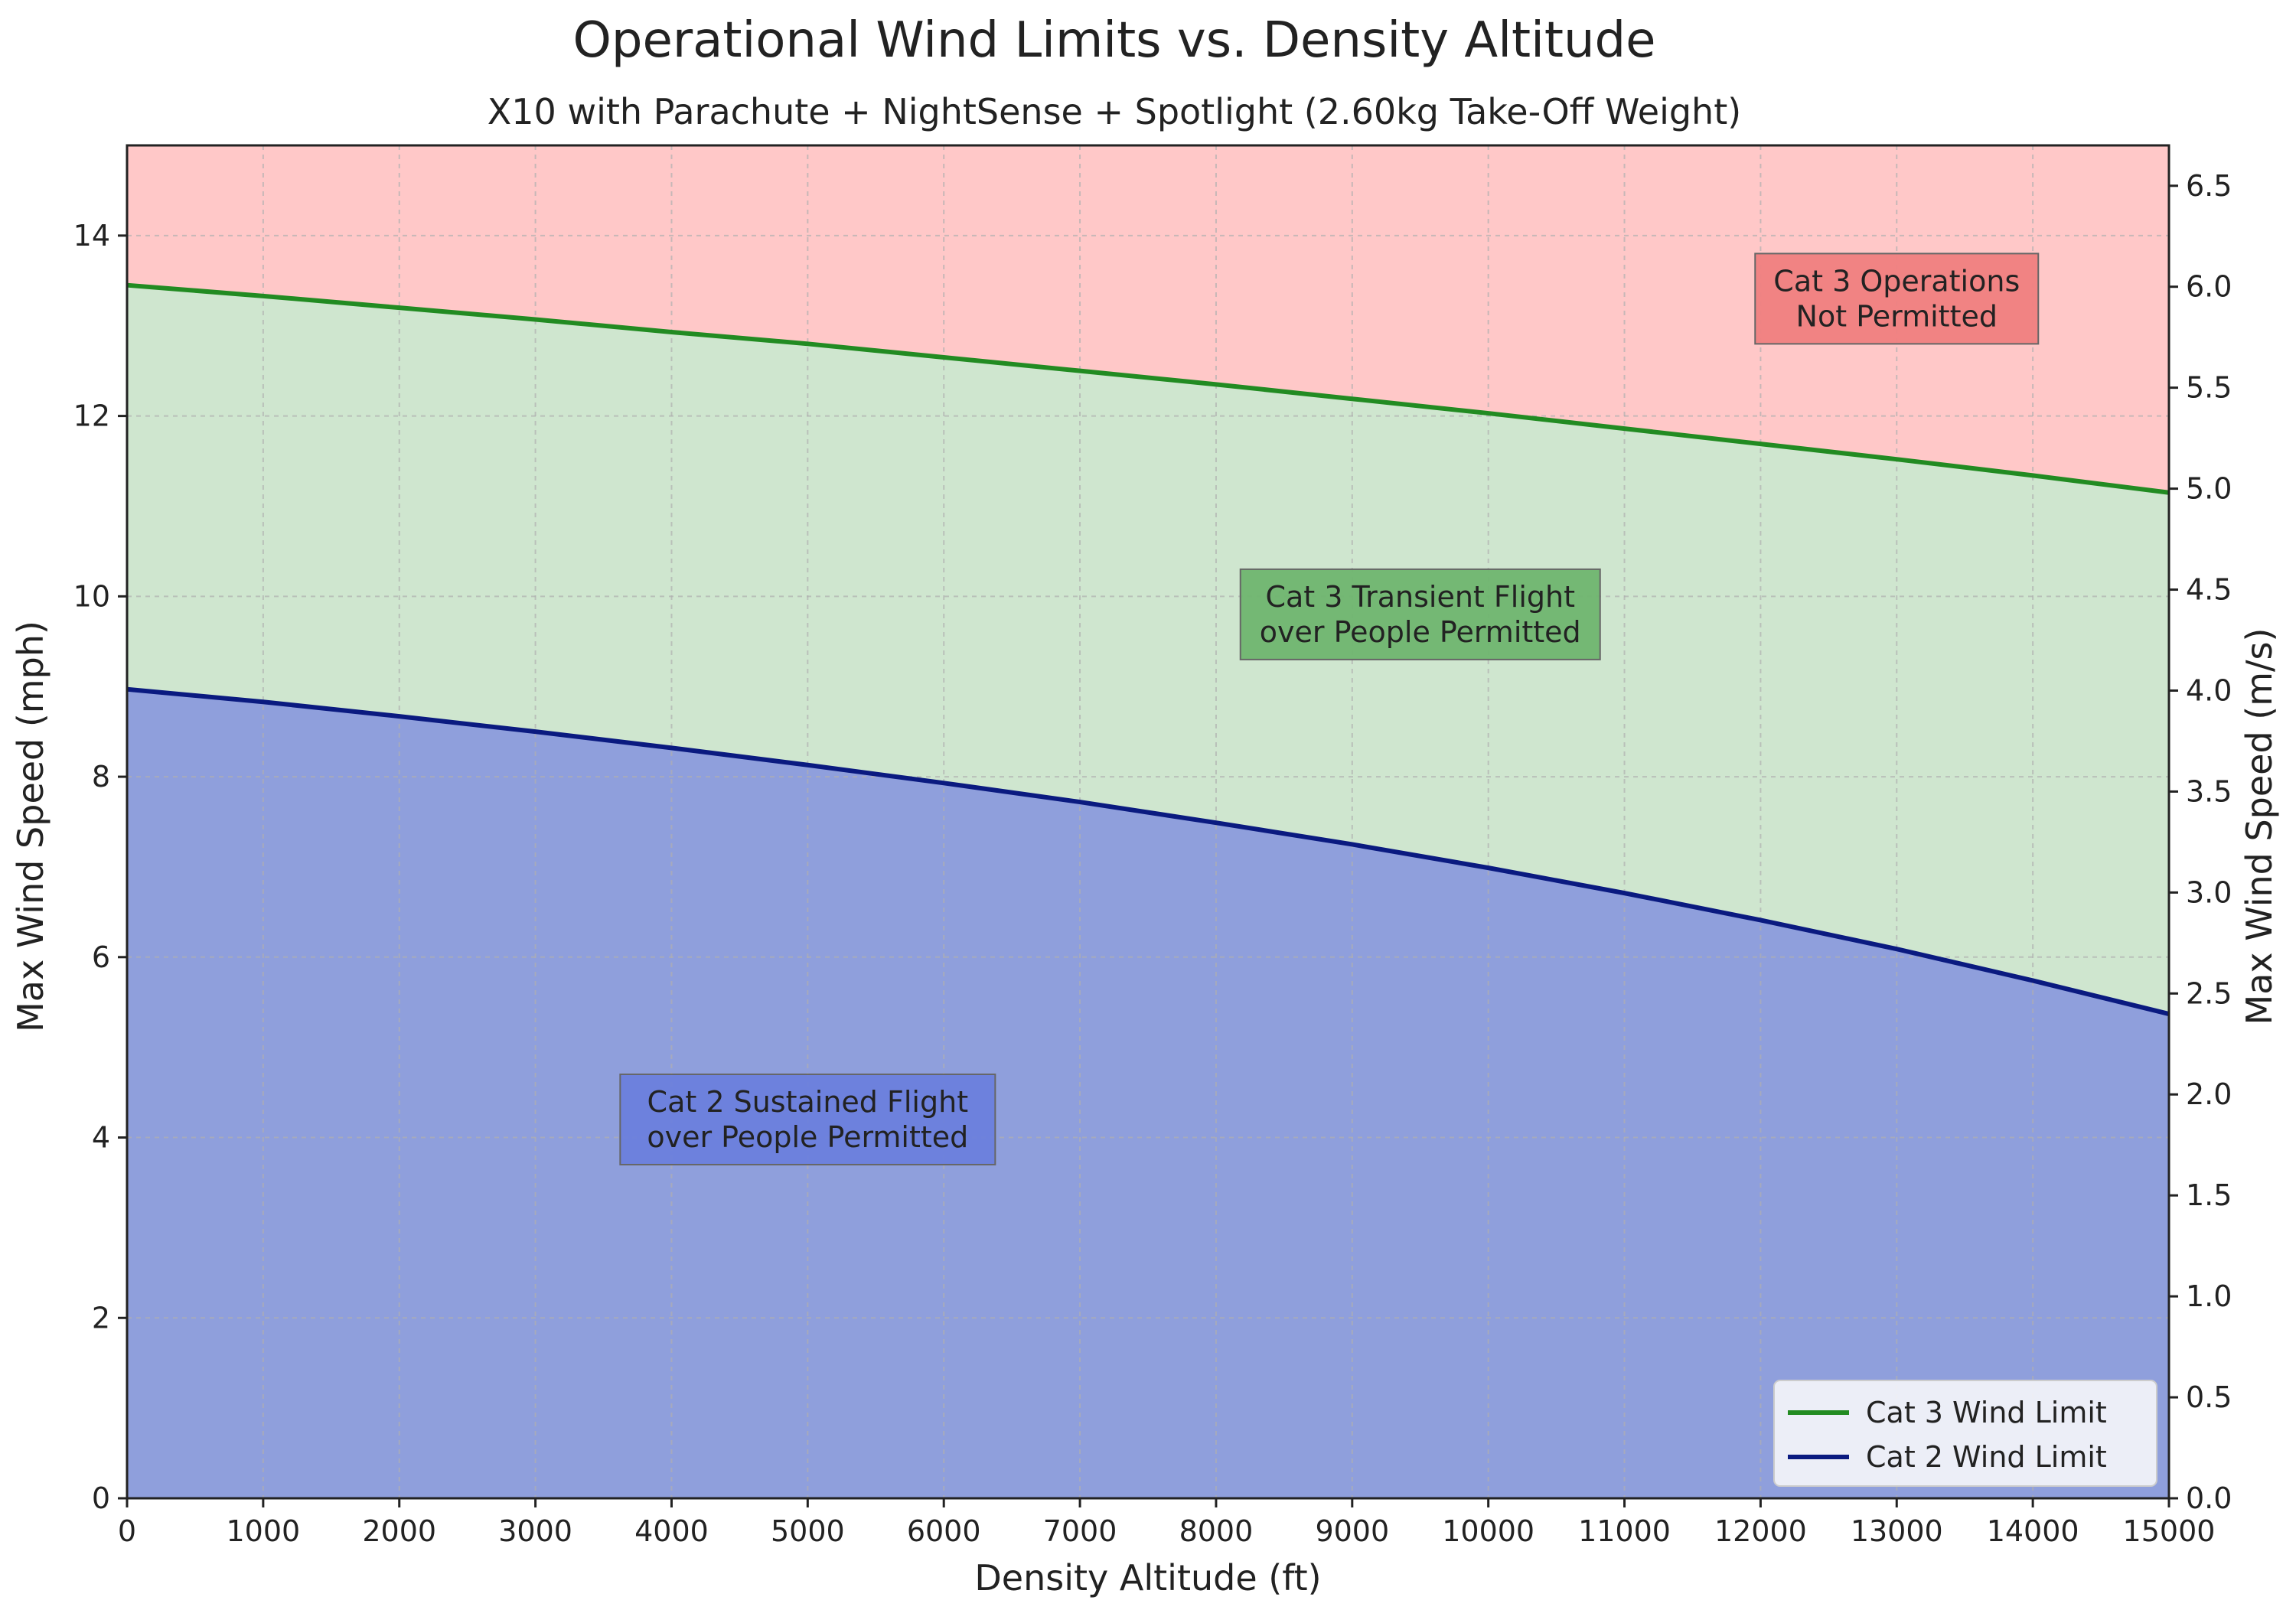 Image resolution: width=2296 pixels, height=1610 pixels. What do you see at coordinates (91, 596) in the screenshot?
I see `y-tick-label: 10` at bounding box center [91, 596].